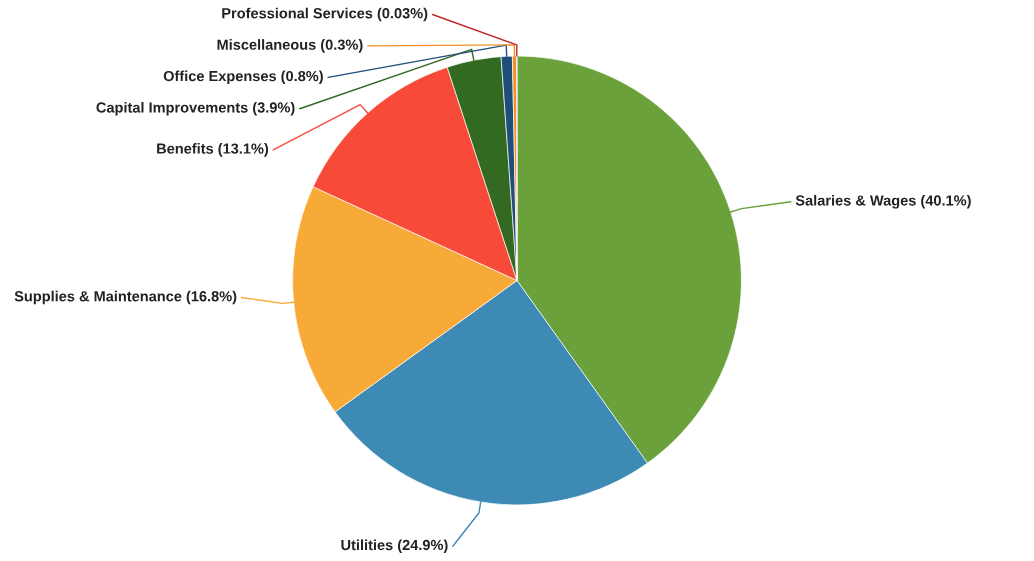  I want to click on slice-label: Miscellaneous (0.3%), so click(290, 46).